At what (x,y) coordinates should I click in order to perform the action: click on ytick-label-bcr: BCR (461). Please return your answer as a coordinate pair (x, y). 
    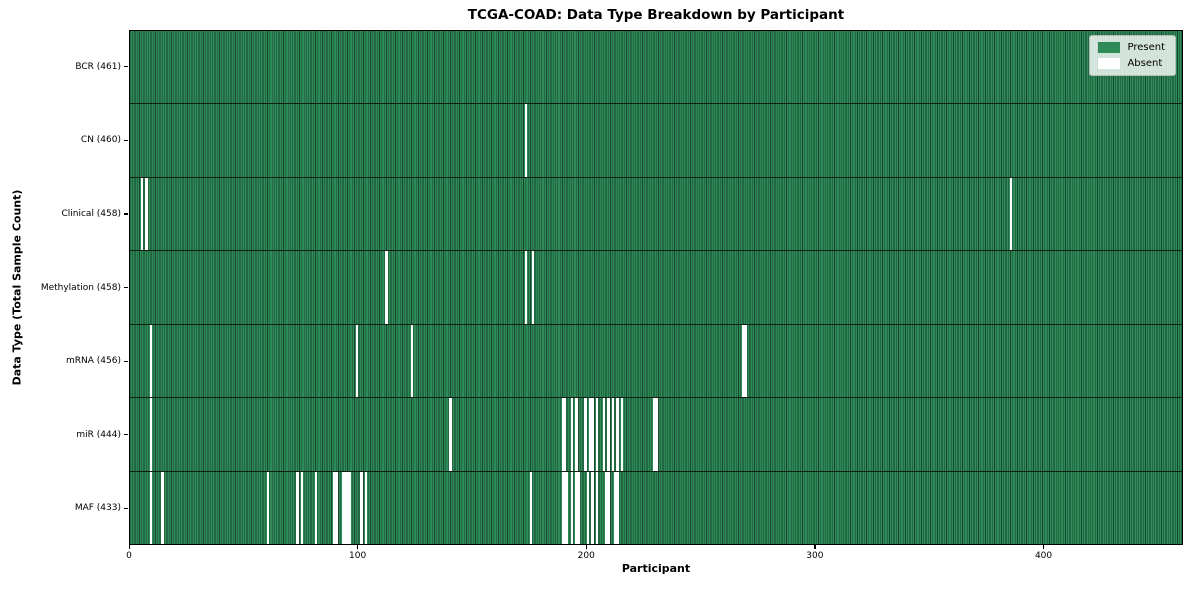
    Looking at the image, I should click on (98, 66).